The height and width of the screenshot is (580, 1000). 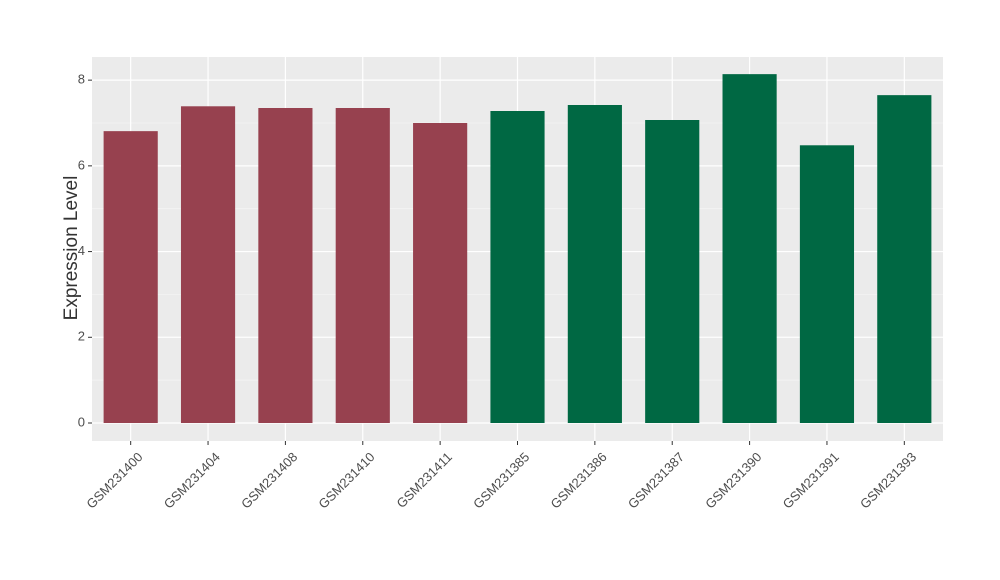 What do you see at coordinates (81, 79) in the screenshot?
I see `y-tick-label: 8` at bounding box center [81, 79].